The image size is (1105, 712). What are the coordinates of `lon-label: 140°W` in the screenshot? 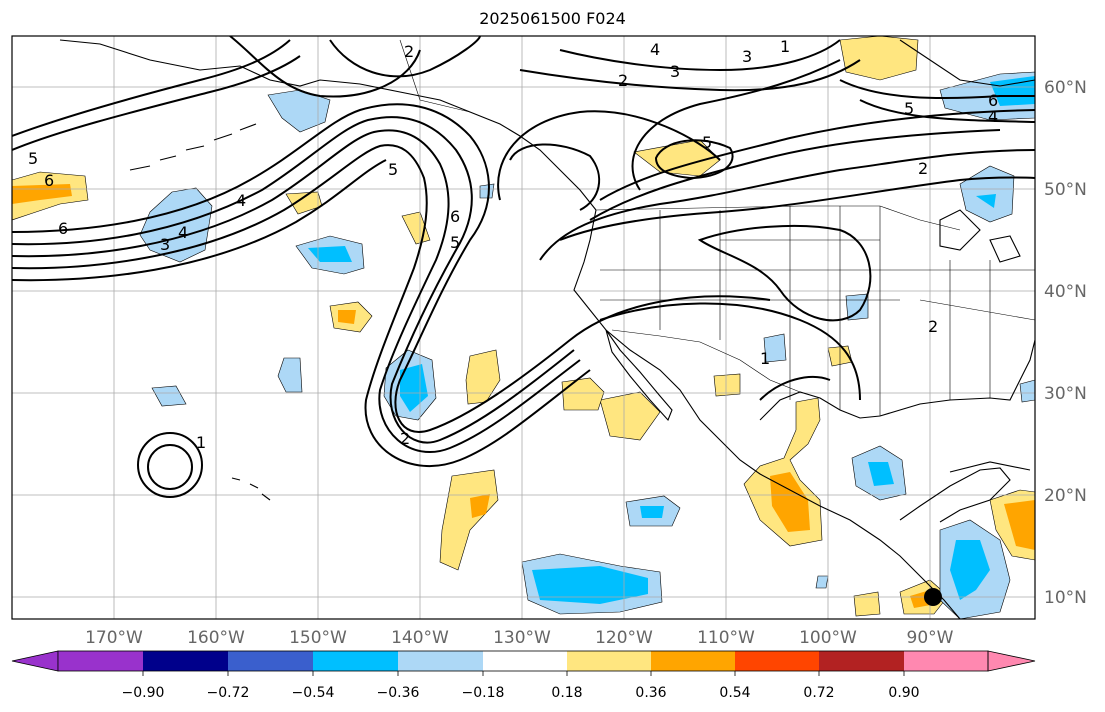 It's located at (420, 638).